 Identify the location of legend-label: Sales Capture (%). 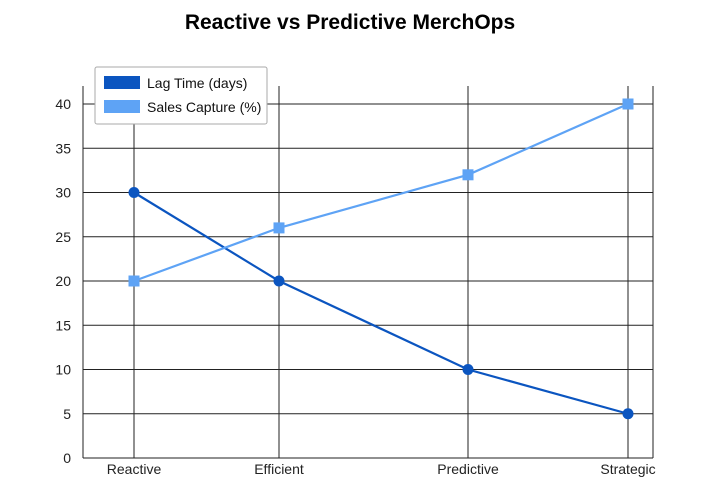
(204, 107).